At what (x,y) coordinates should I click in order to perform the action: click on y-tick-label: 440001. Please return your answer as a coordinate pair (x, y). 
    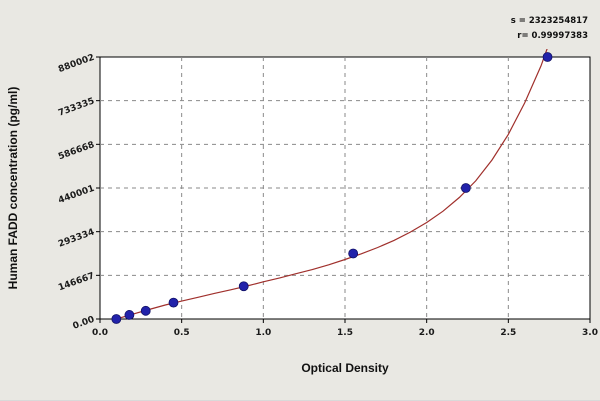
    Looking at the image, I should click on (76, 195).